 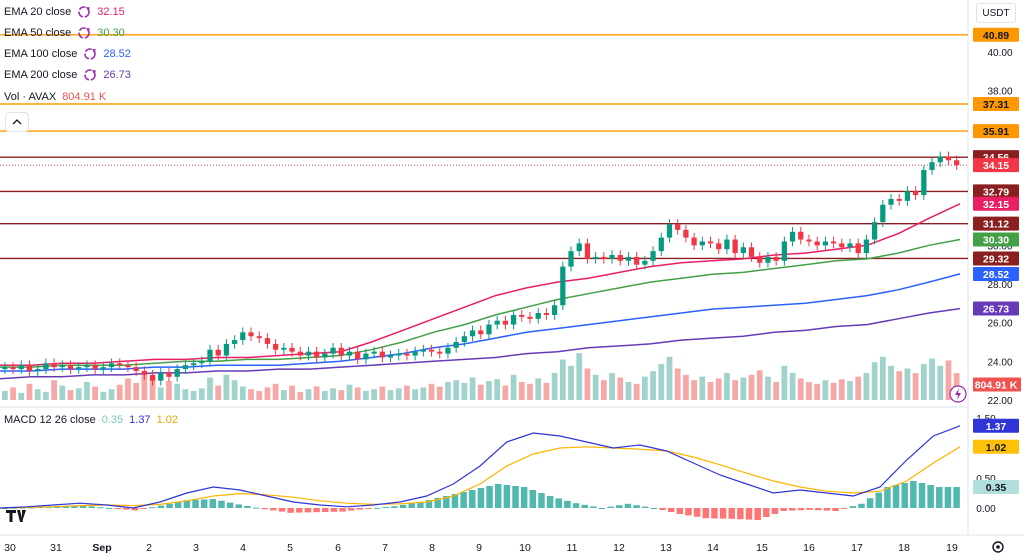 I want to click on legend-ema200: EMA 200 close 26.73, so click(x=67, y=75).